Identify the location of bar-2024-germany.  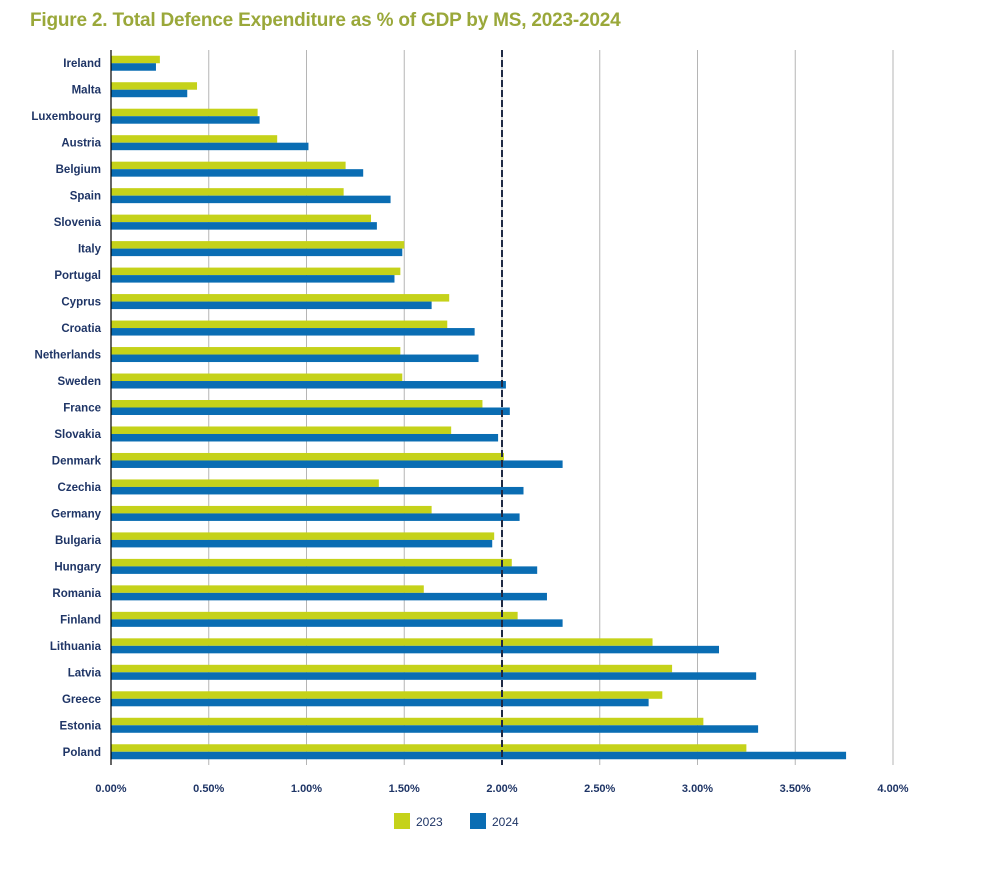
(315, 517).